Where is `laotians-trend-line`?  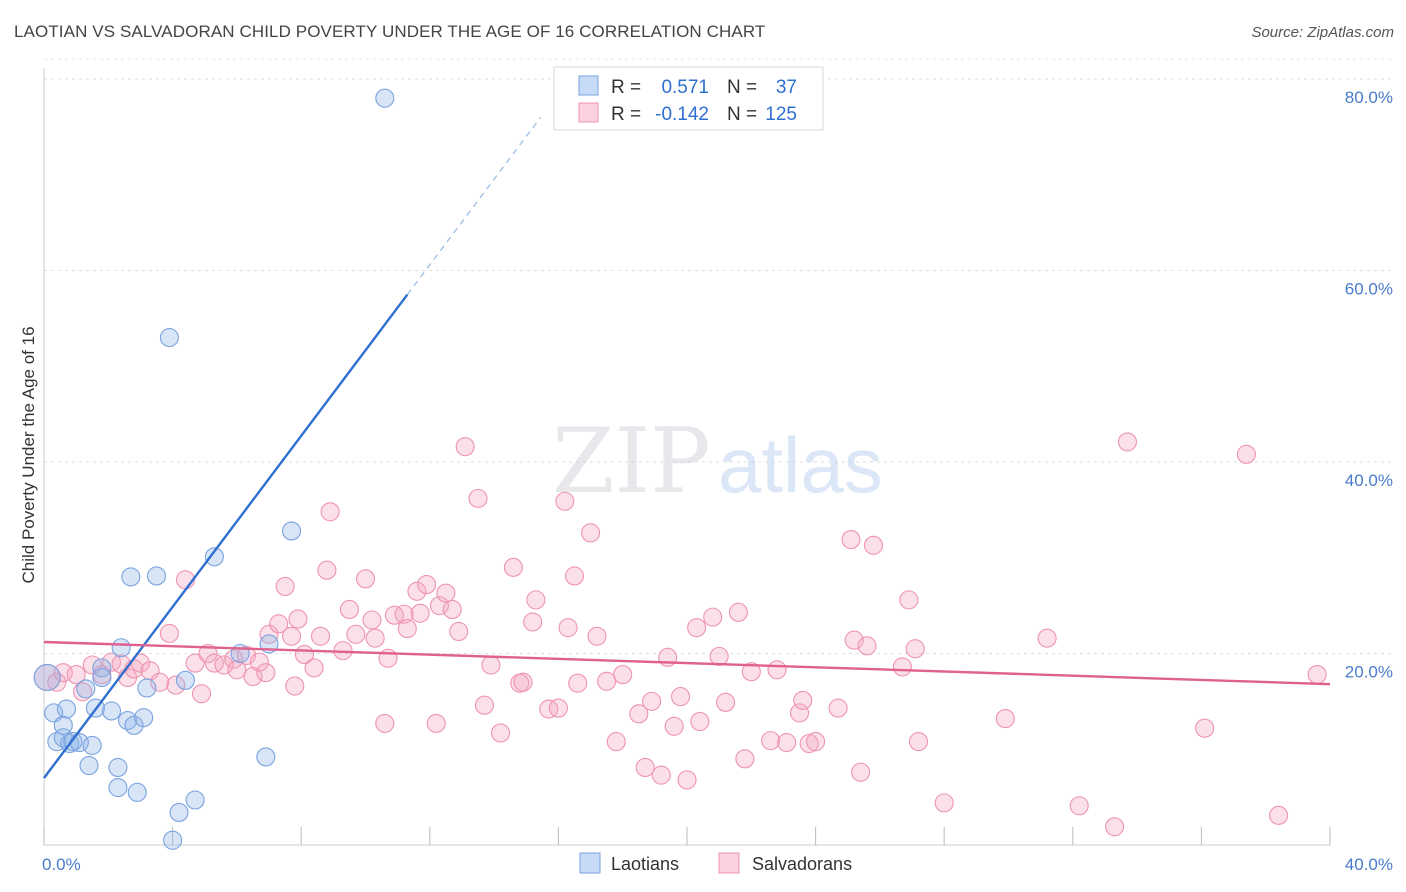 laotians-trend-line is located at coordinates (226, 536).